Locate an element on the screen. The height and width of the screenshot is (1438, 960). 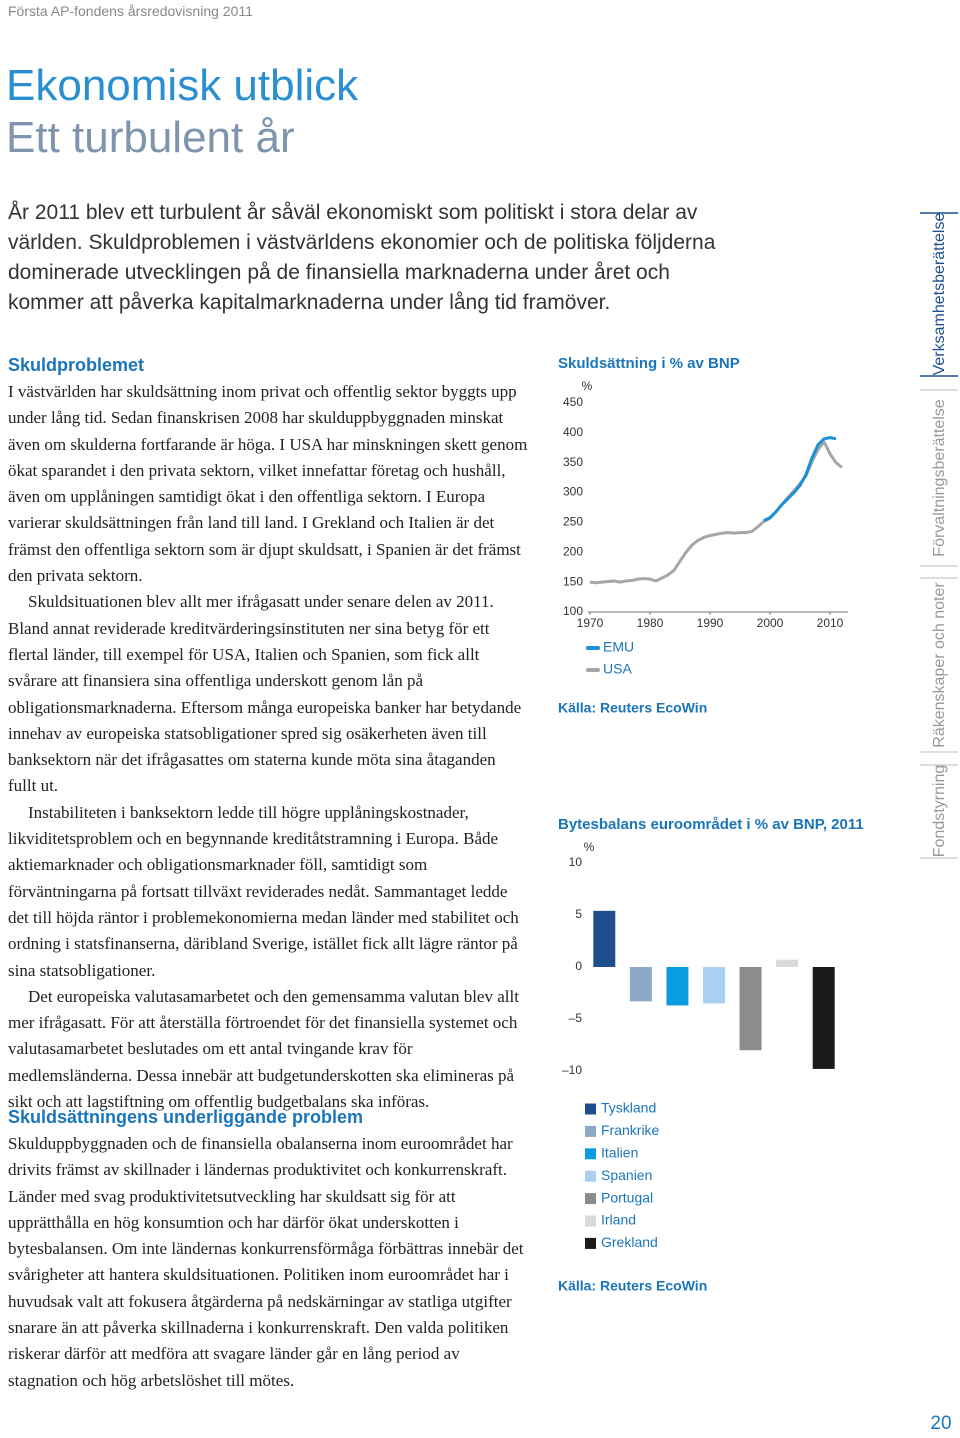
page-number: 20 is located at coordinates (940, 1423).